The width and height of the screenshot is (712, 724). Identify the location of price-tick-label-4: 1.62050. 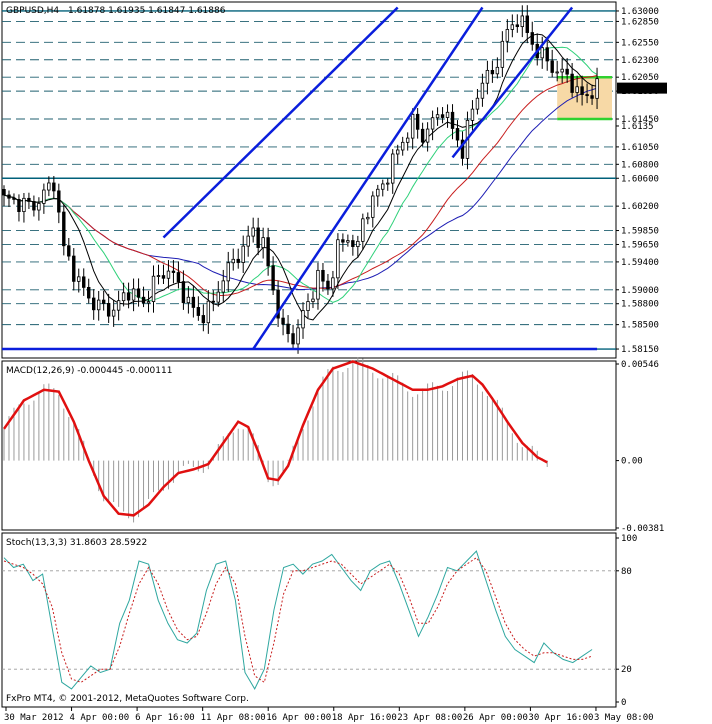
(640, 78).